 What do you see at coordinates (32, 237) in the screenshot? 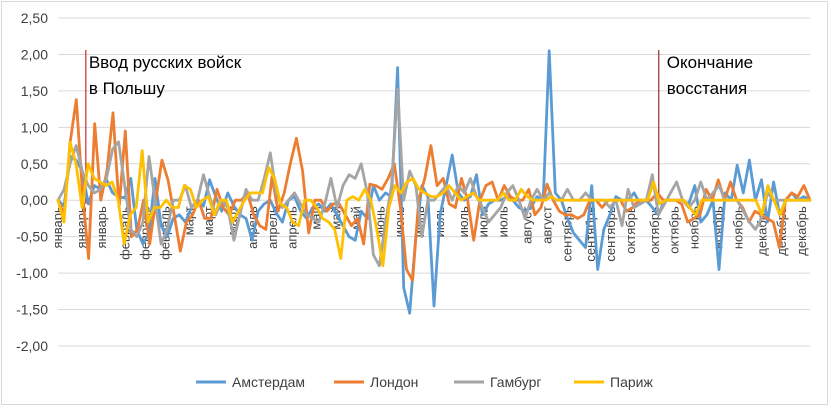
I see `y-tick-label: -0,50` at bounding box center [32, 237].